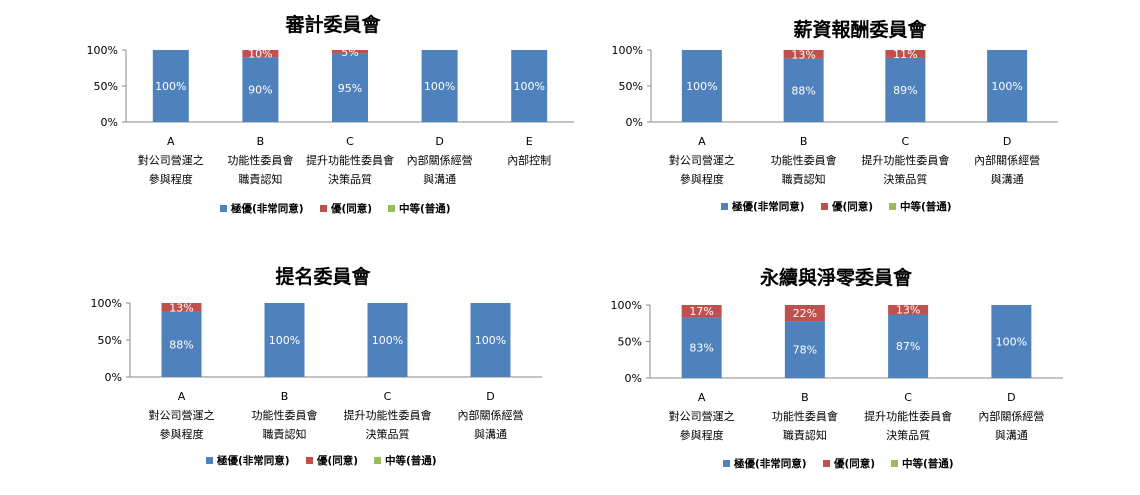  Describe the element at coordinates (388, 434) in the screenshot. I see `category-label: 決策品質` at that location.